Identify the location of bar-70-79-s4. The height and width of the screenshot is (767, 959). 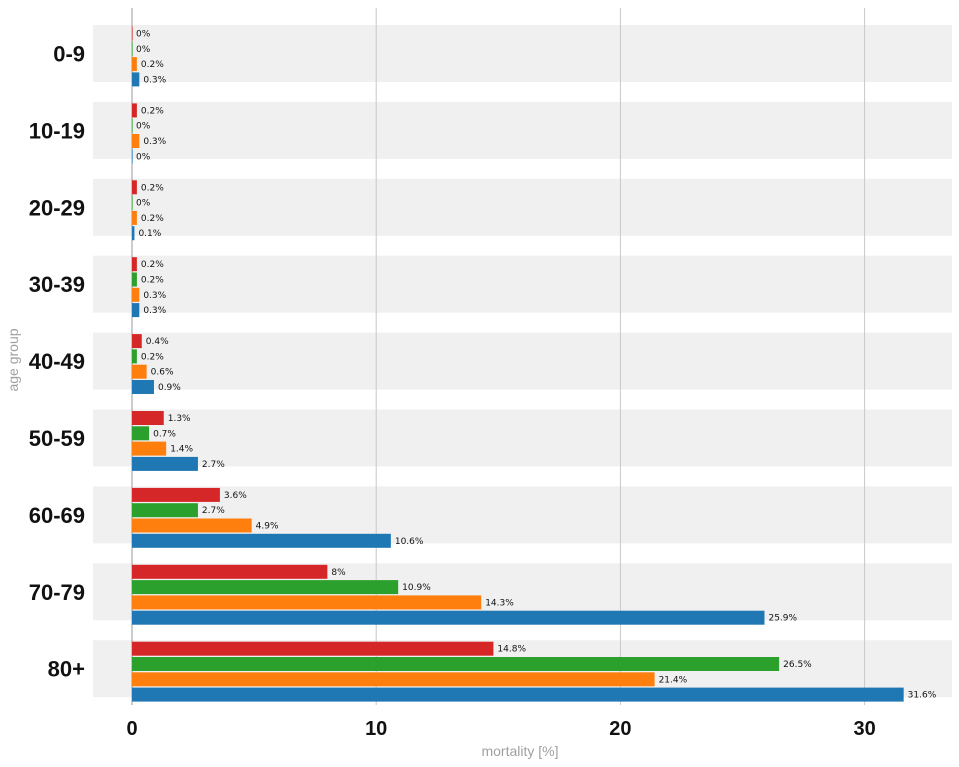
(448, 617).